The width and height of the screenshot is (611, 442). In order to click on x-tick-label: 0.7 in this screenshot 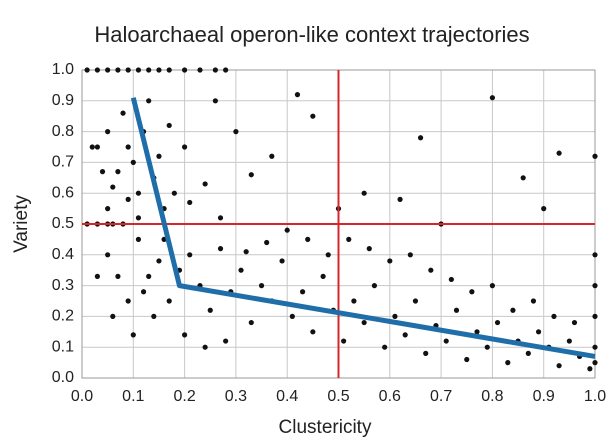, I will do `click(441, 396)`.